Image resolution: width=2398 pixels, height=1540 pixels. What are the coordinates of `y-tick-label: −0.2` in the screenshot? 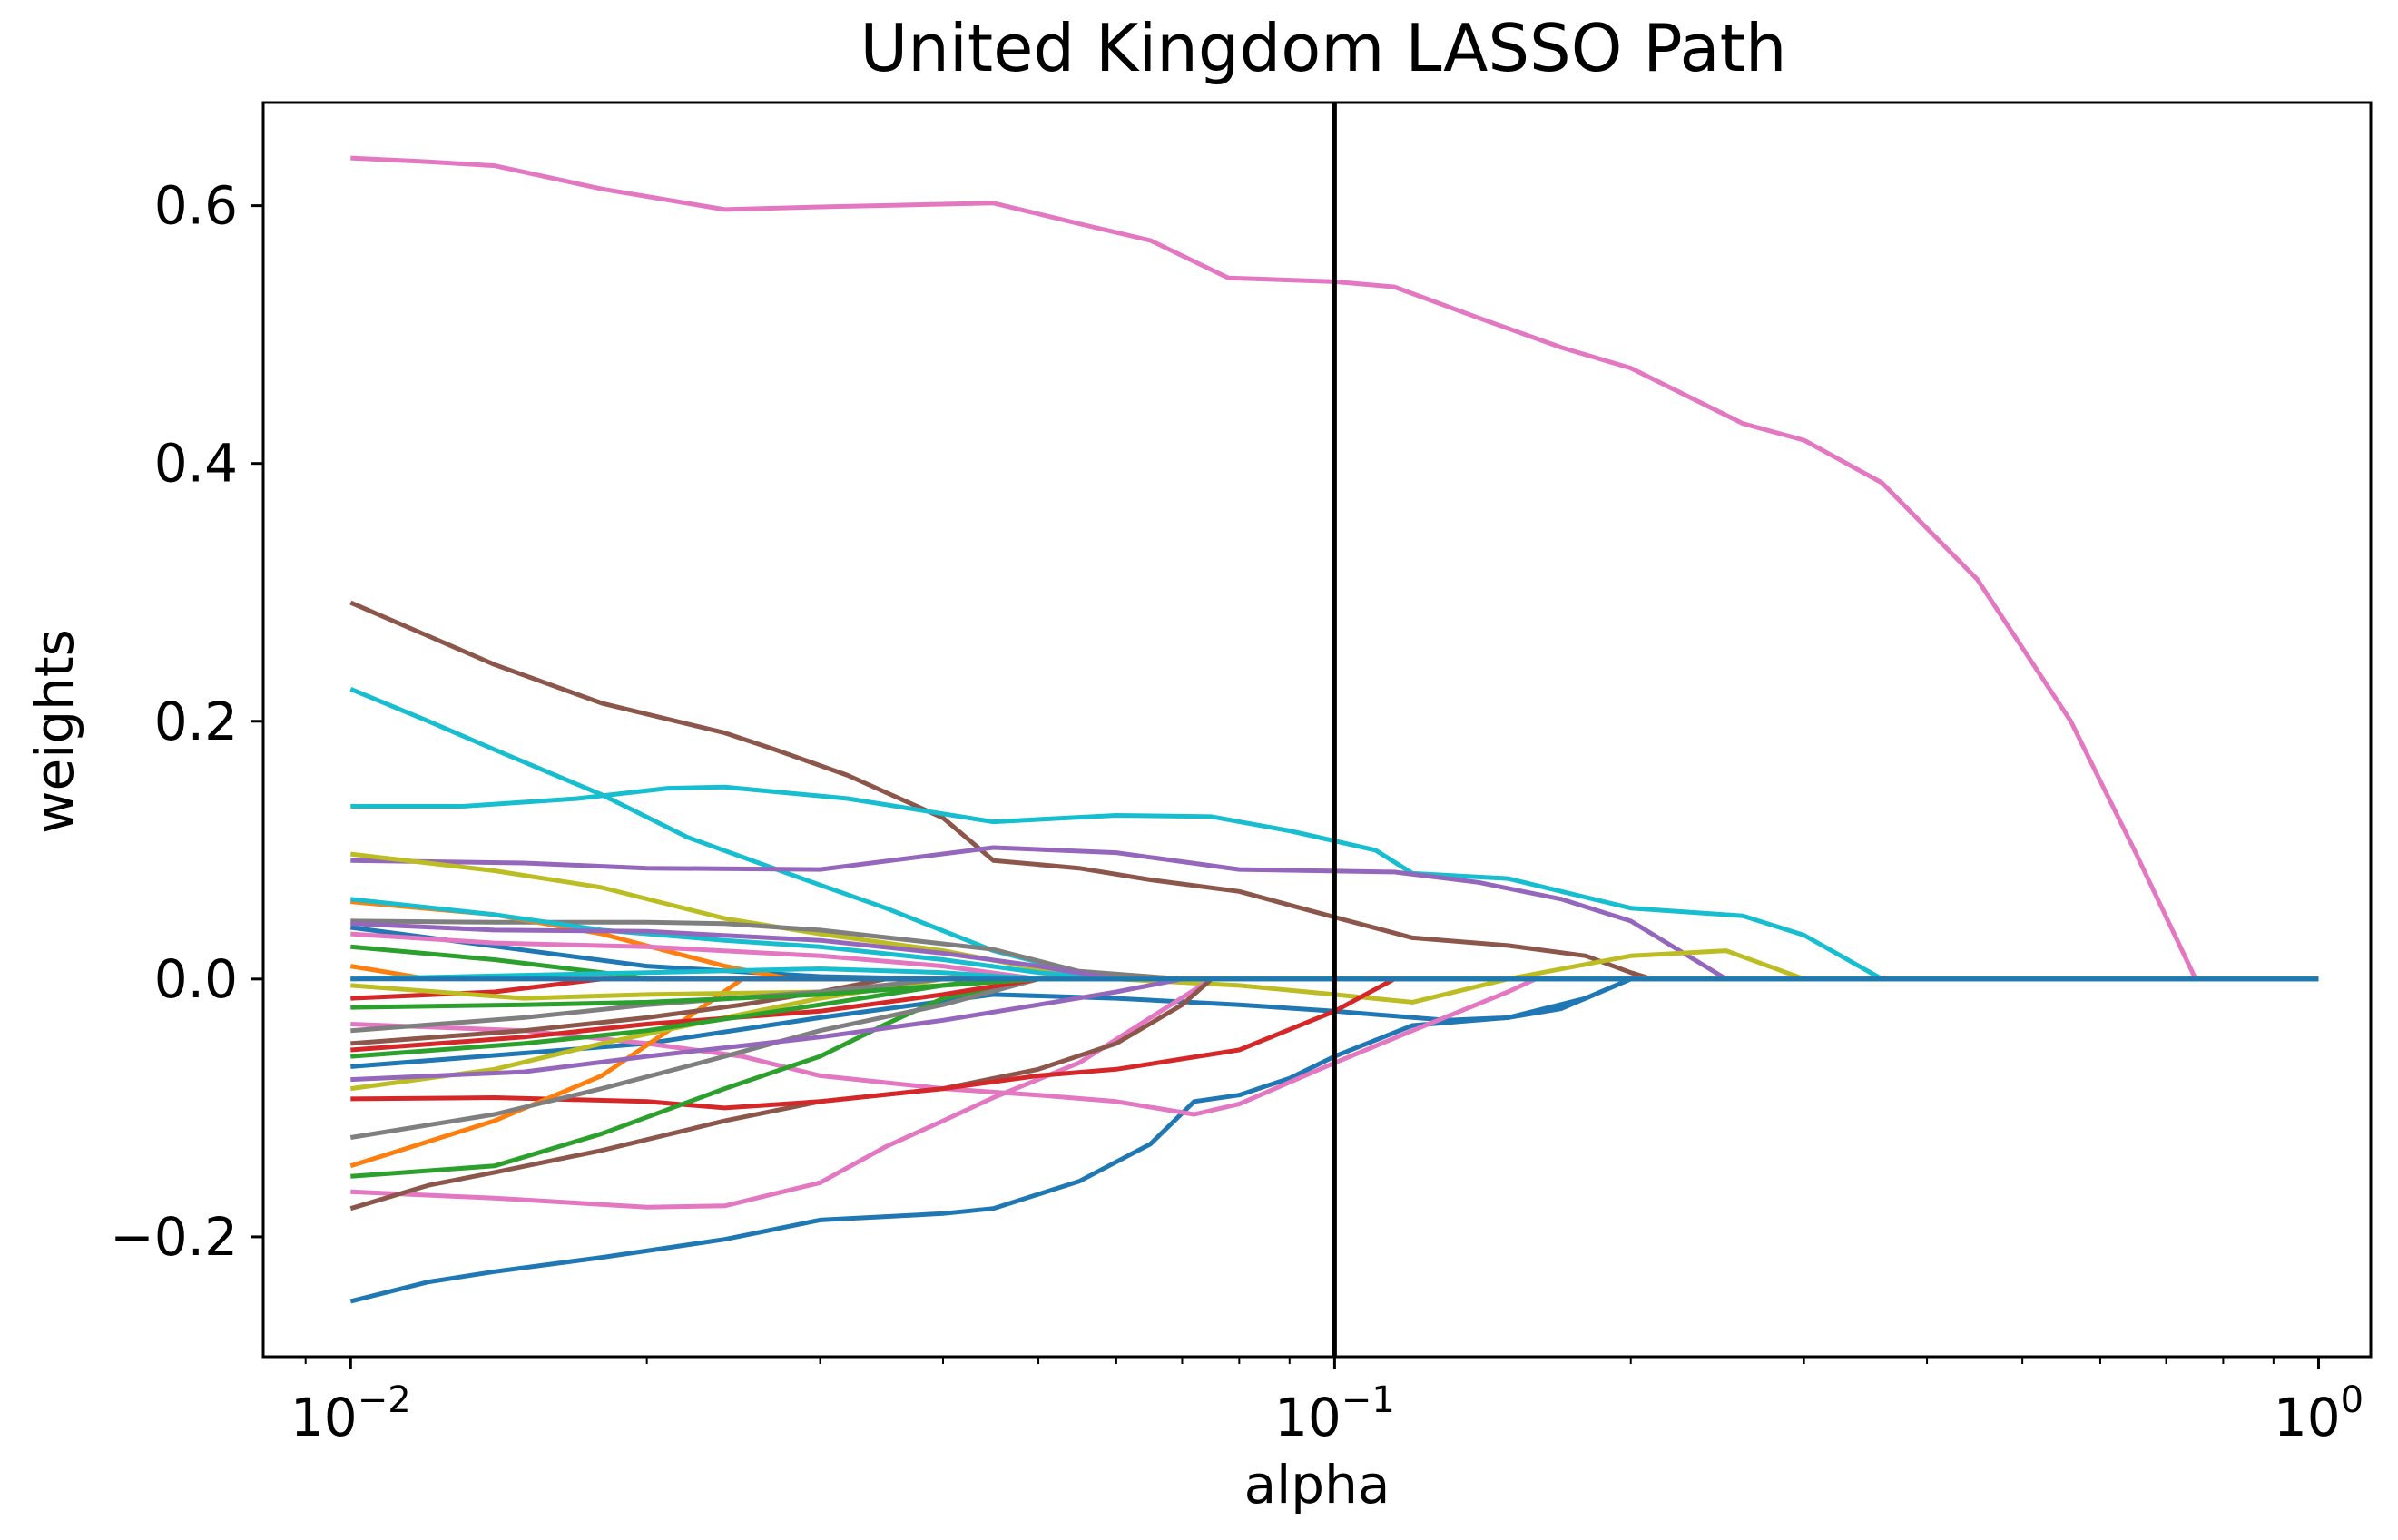 It's located at (174, 1237).